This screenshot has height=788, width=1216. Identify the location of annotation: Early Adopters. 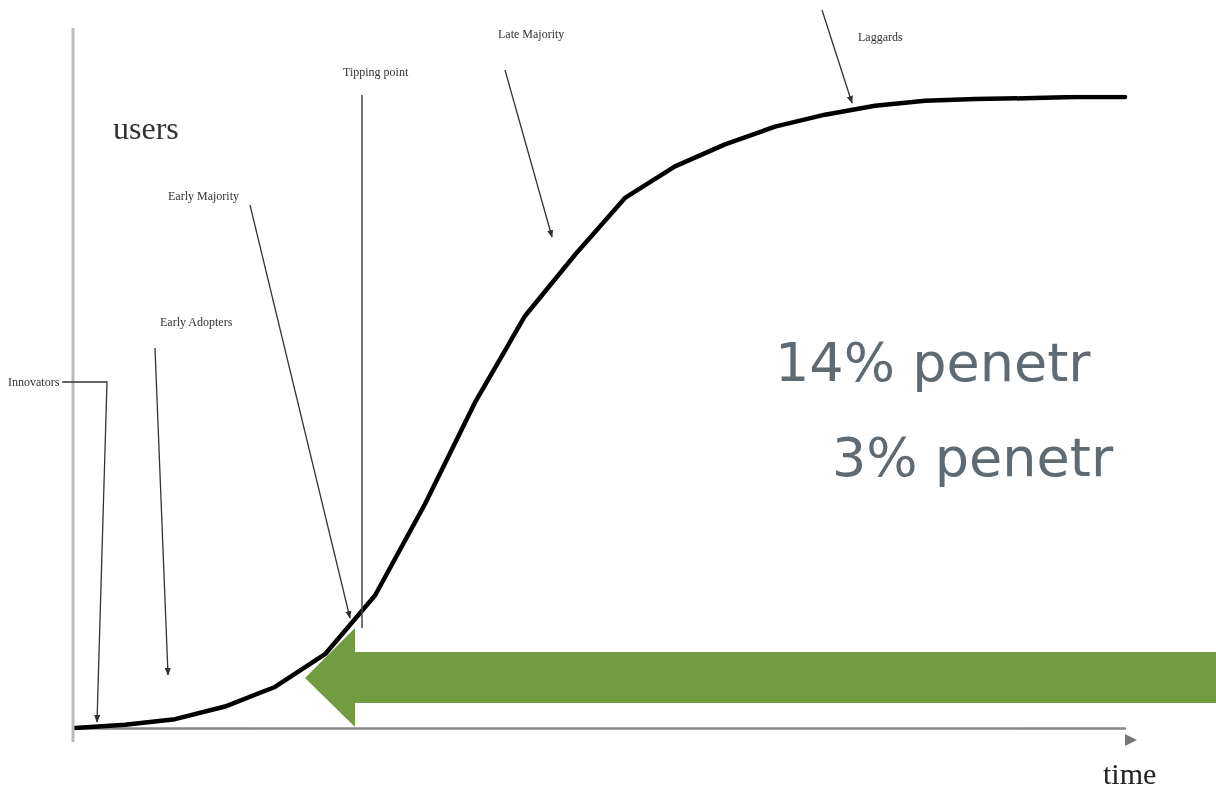
(196, 322).